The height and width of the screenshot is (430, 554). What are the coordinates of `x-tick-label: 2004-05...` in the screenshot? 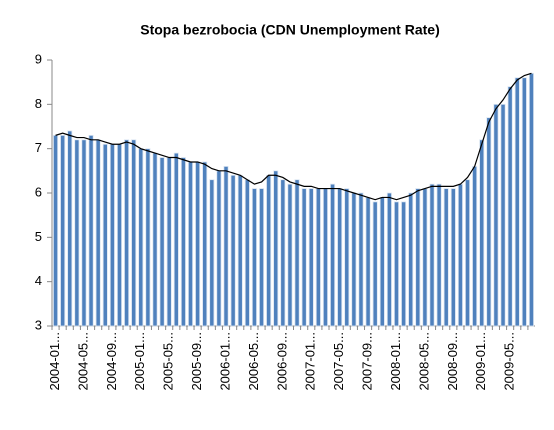 It's located at (82, 361).